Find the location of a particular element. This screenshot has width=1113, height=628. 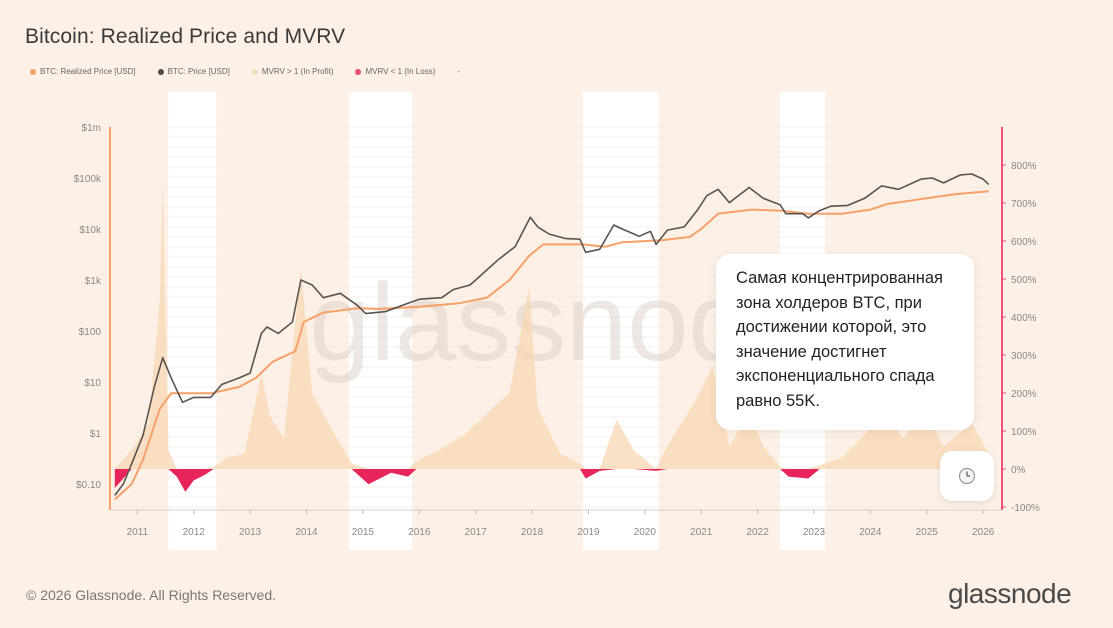

mvrv-loss-area is located at coordinates (551, 480).